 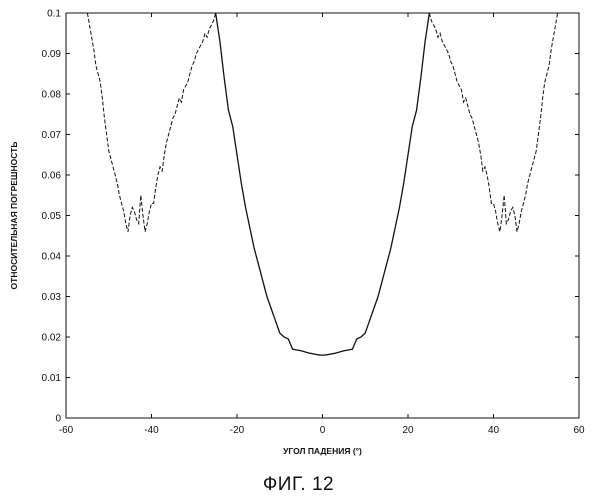 I want to click on x-tick-label: 0, so click(x=323, y=430).